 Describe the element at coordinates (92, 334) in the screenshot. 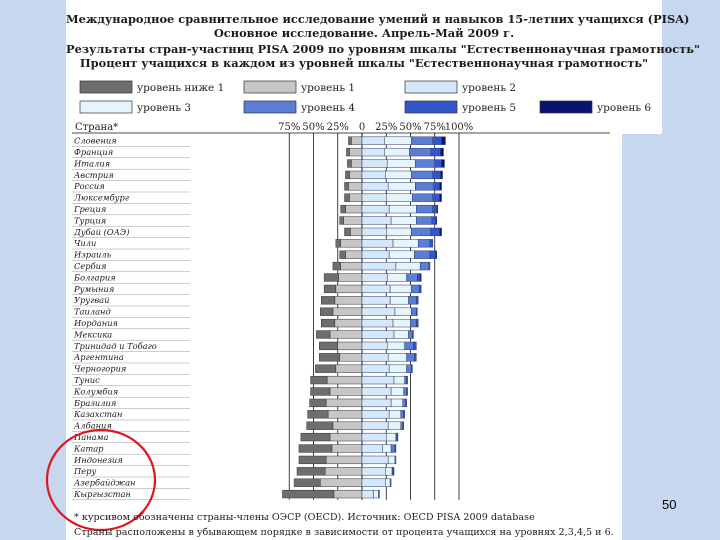

I see `country-label: Мексика` at that location.